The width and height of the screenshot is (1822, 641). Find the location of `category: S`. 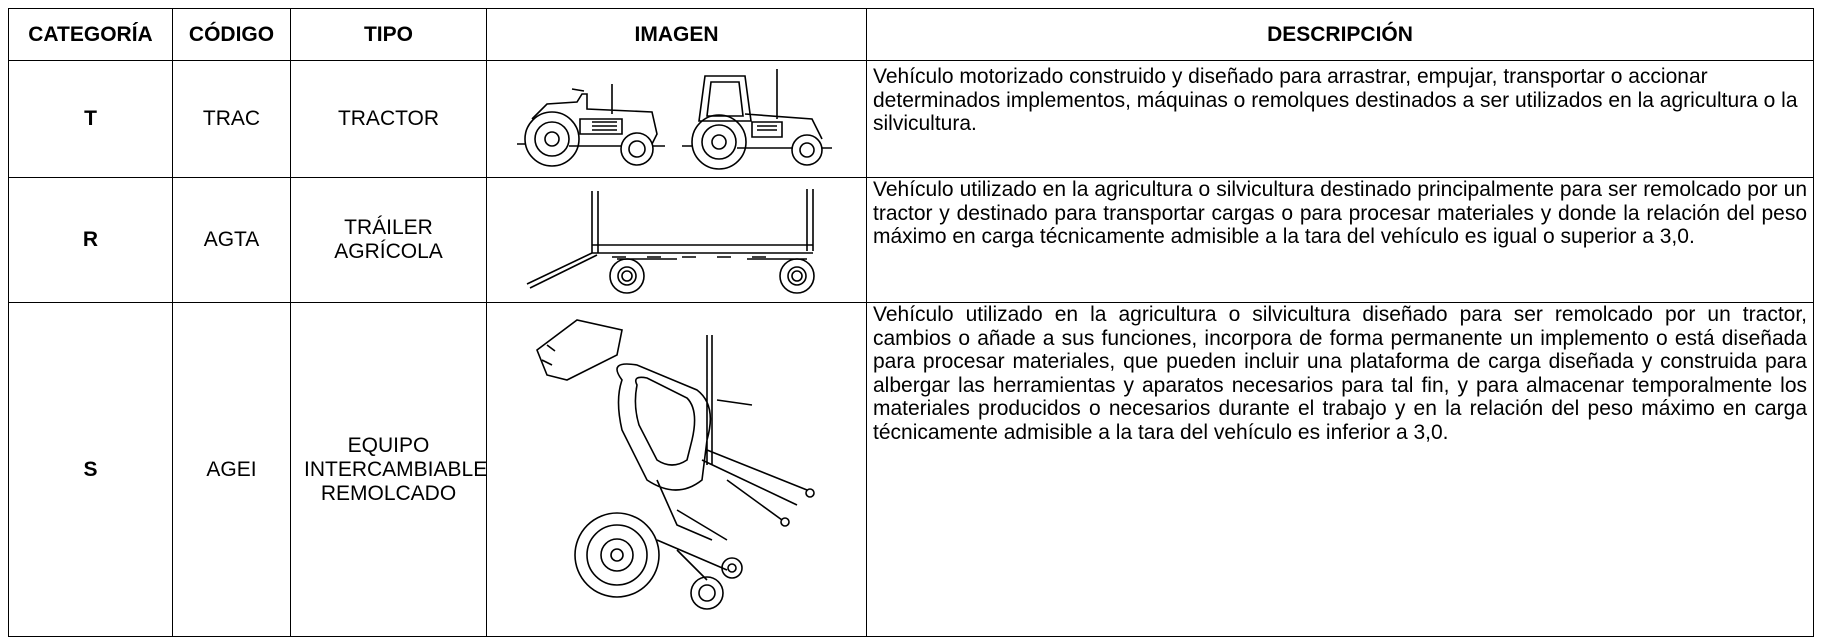

category: S is located at coordinates (90, 469).